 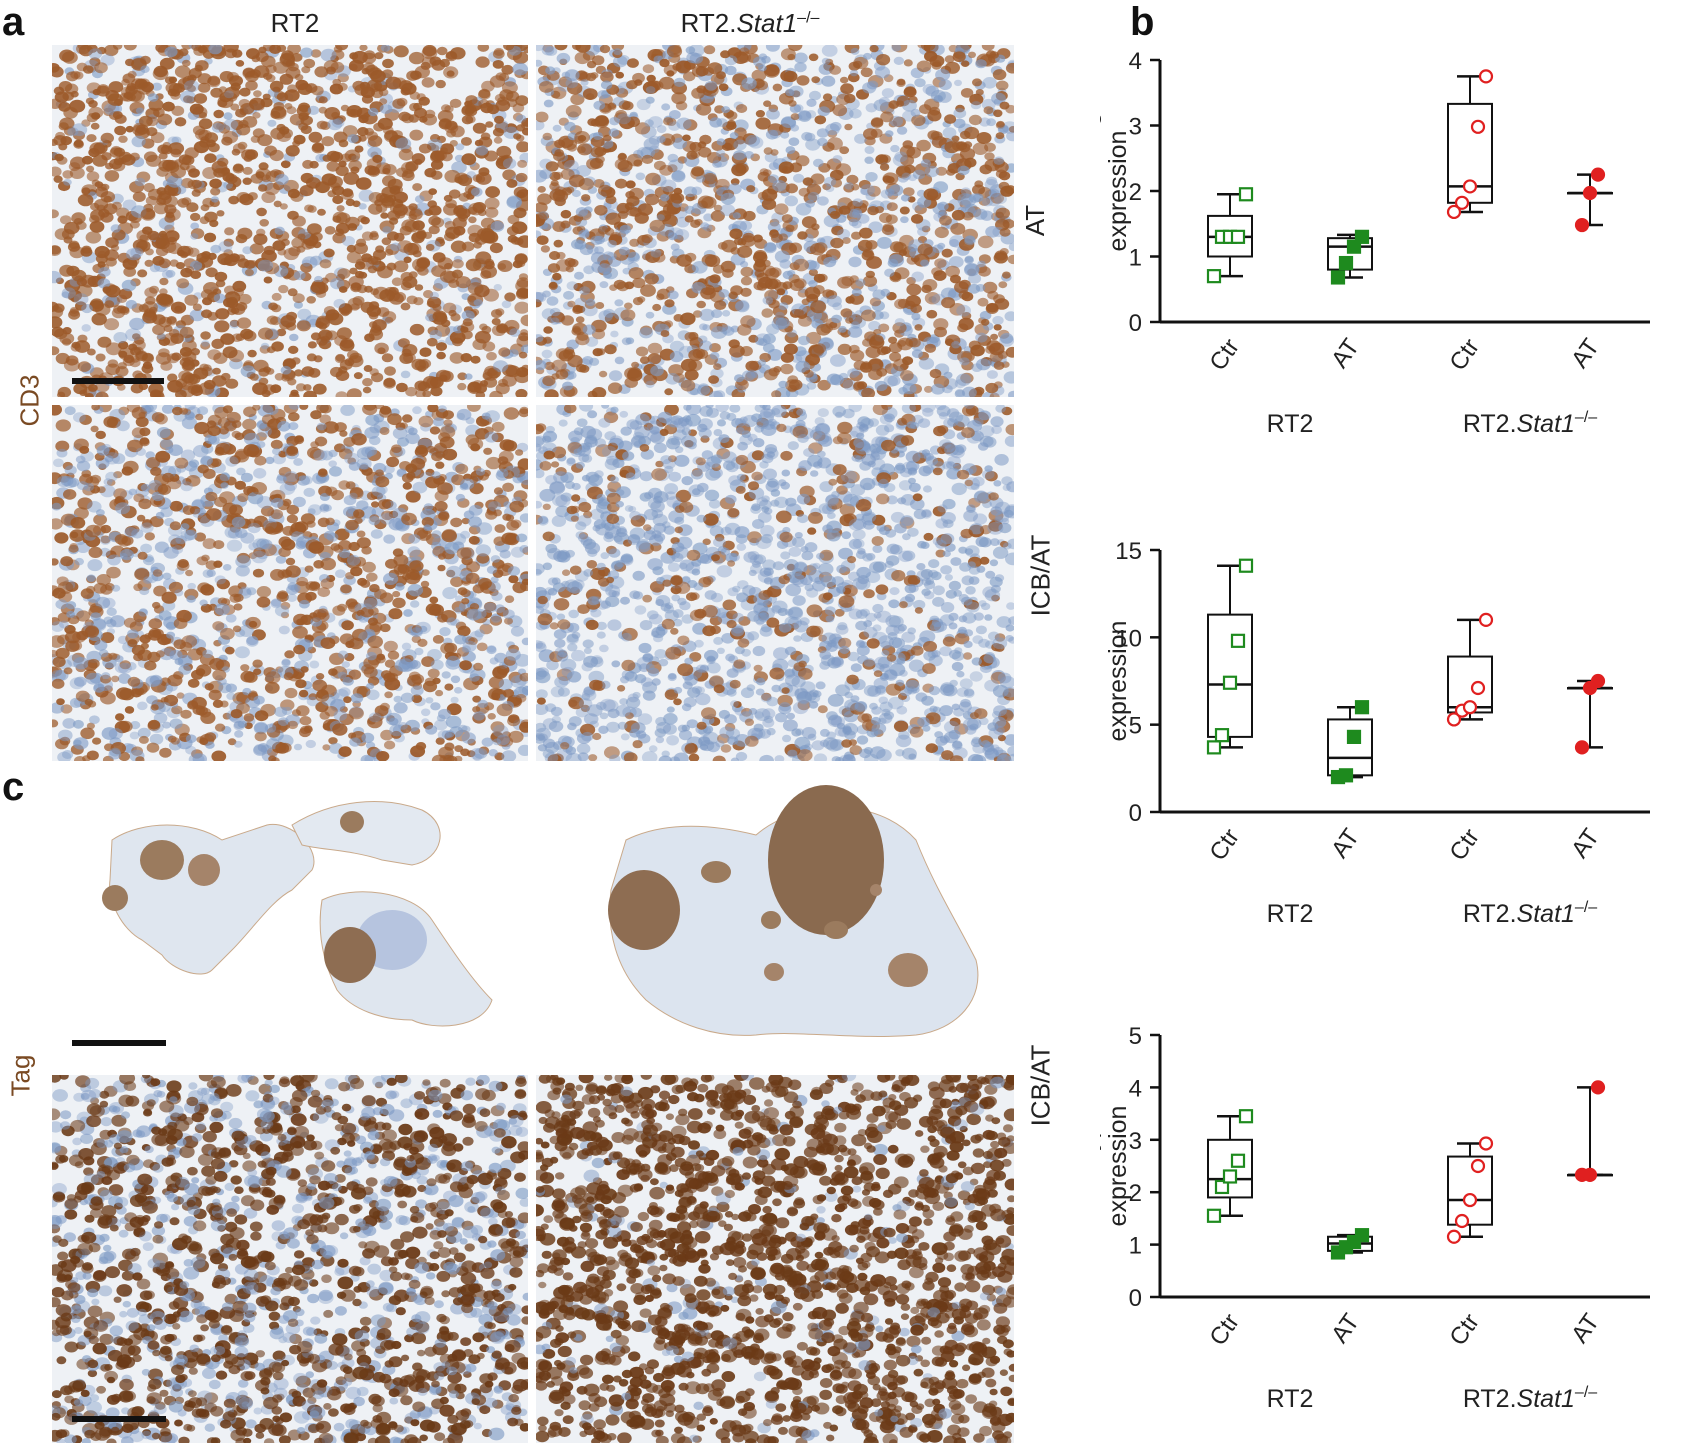 I want to click on y-axis-label: Rel. SV40-Tagexpression, so click(x=1116, y=191).